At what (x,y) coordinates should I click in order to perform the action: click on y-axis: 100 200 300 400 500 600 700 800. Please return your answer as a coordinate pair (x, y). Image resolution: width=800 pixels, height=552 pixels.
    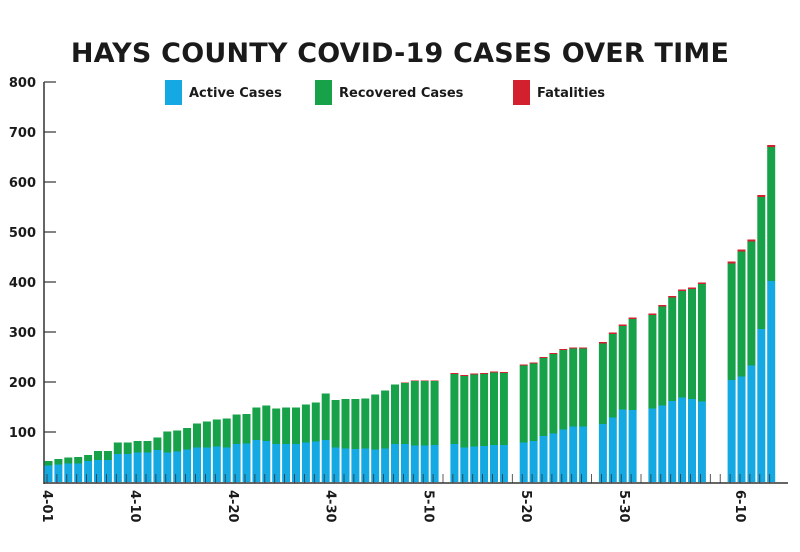
    Looking at the image, I should click on (32, 280).